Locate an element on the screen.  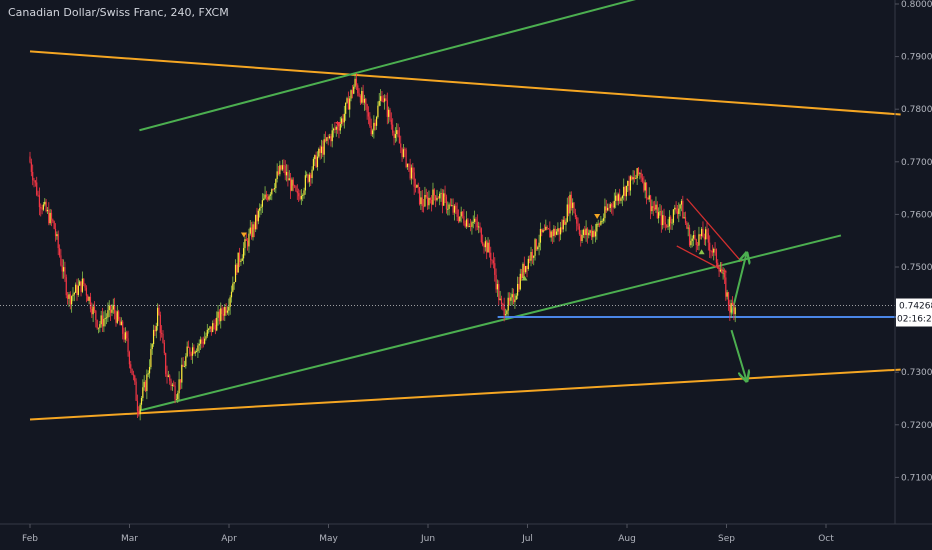
time-axis-tick-label: Oct is located at coordinates (826, 539).